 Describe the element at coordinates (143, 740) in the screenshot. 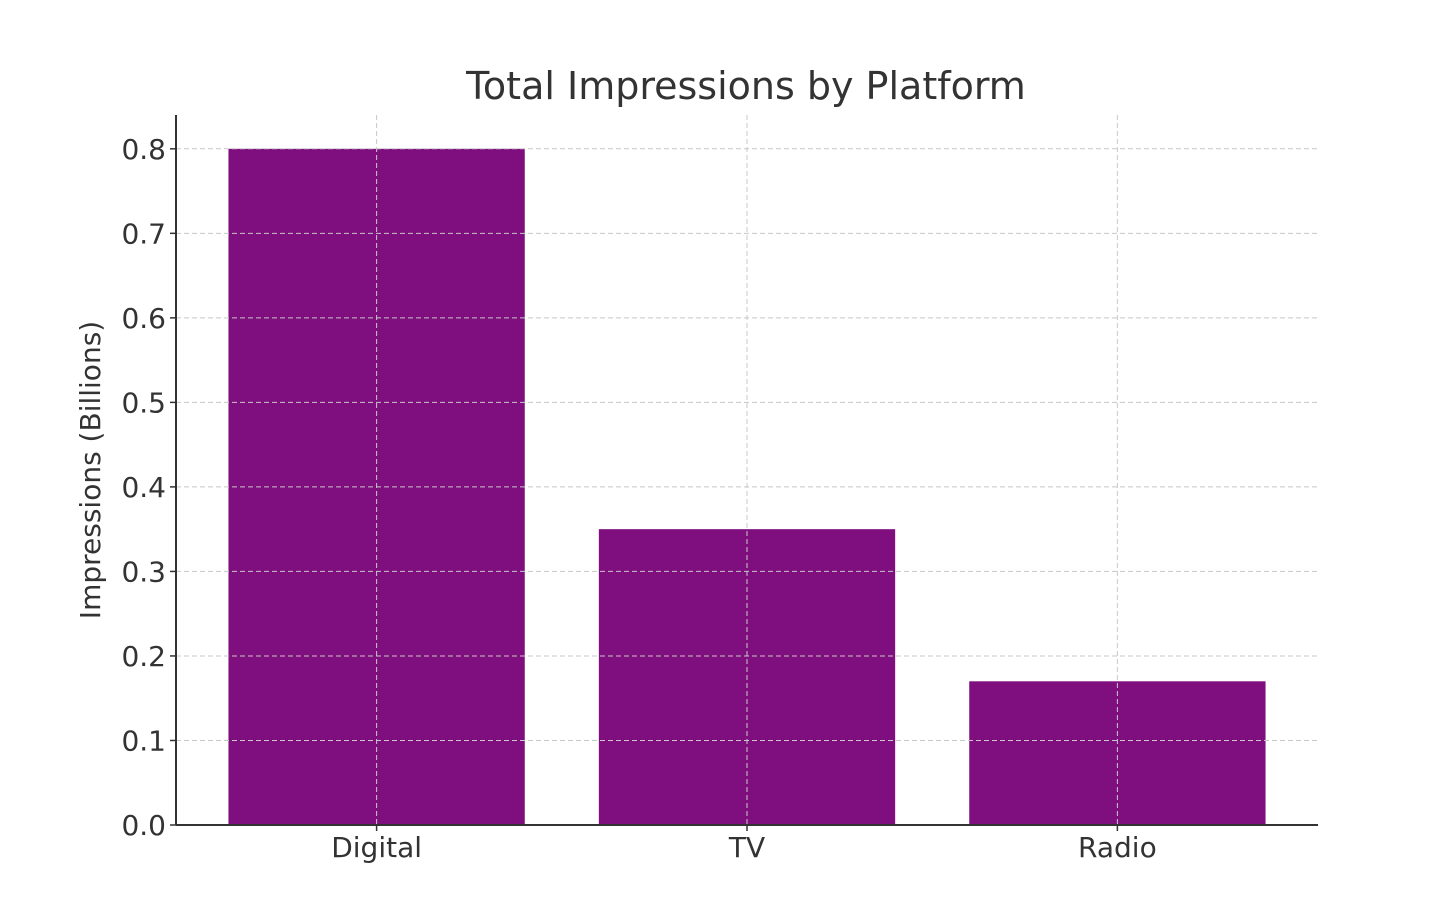

I see `y-tick-label: 0.1` at that location.